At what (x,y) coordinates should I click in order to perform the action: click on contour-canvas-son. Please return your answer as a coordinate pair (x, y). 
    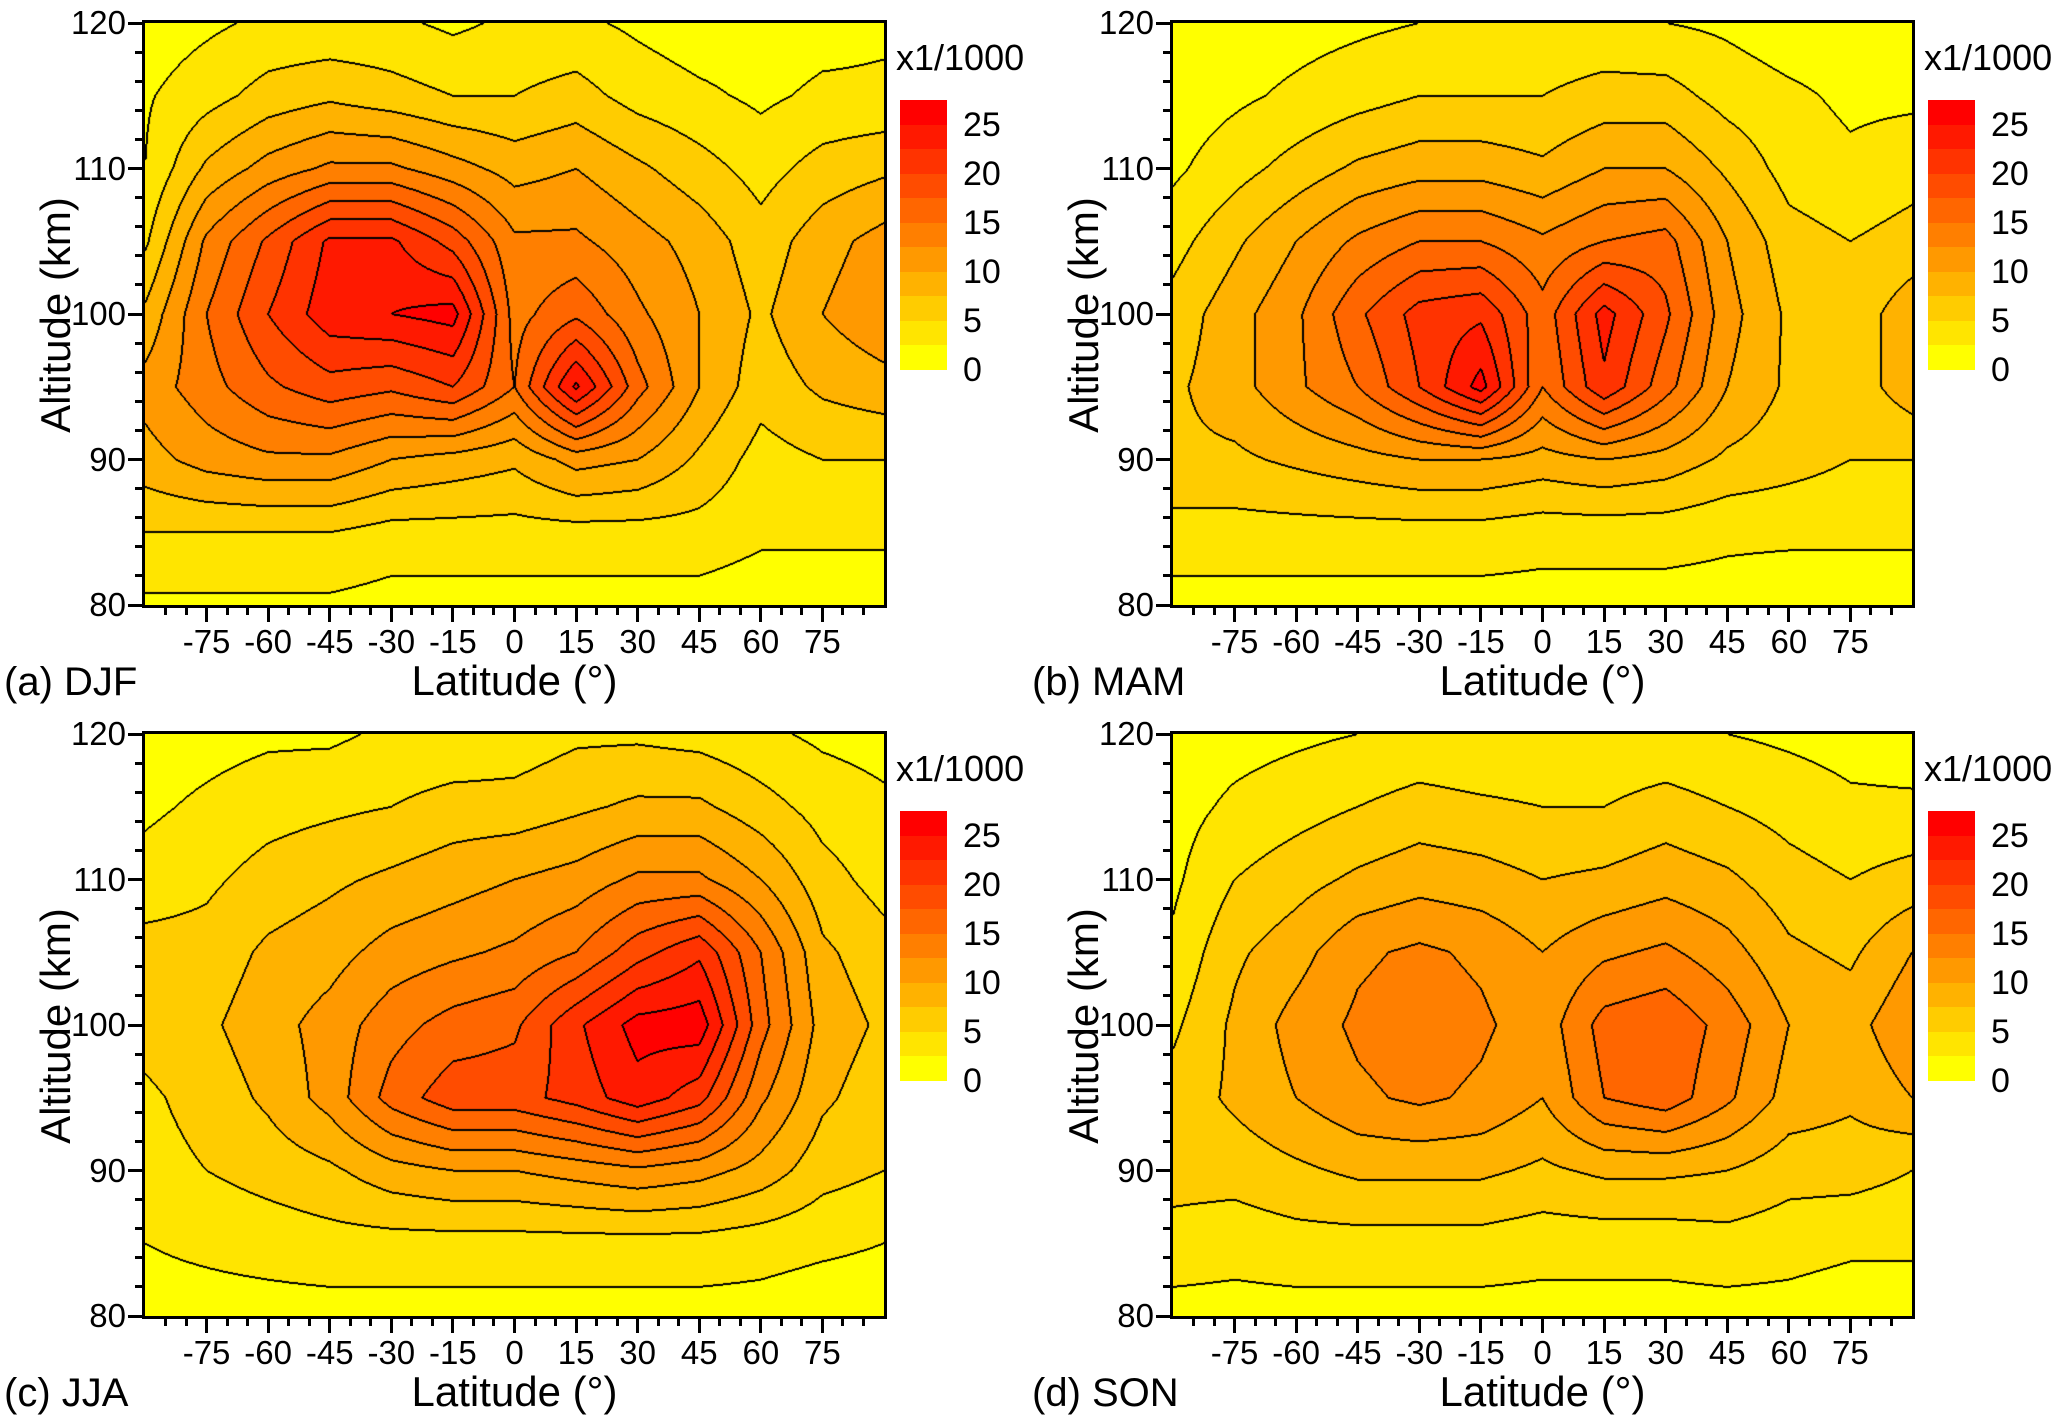
    Looking at the image, I should click on (1542, 1025).